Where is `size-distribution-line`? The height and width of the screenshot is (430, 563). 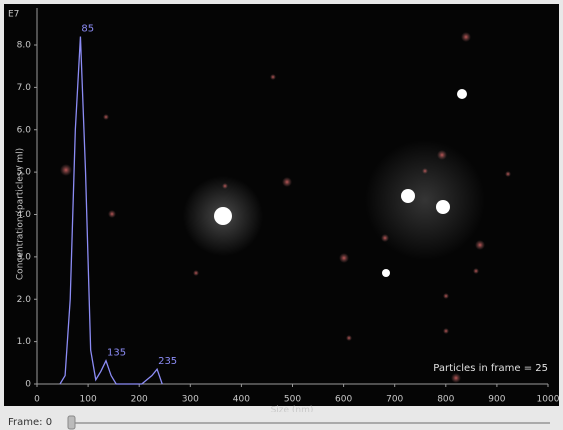
size-distribution-line is located at coordinates (111, 210).